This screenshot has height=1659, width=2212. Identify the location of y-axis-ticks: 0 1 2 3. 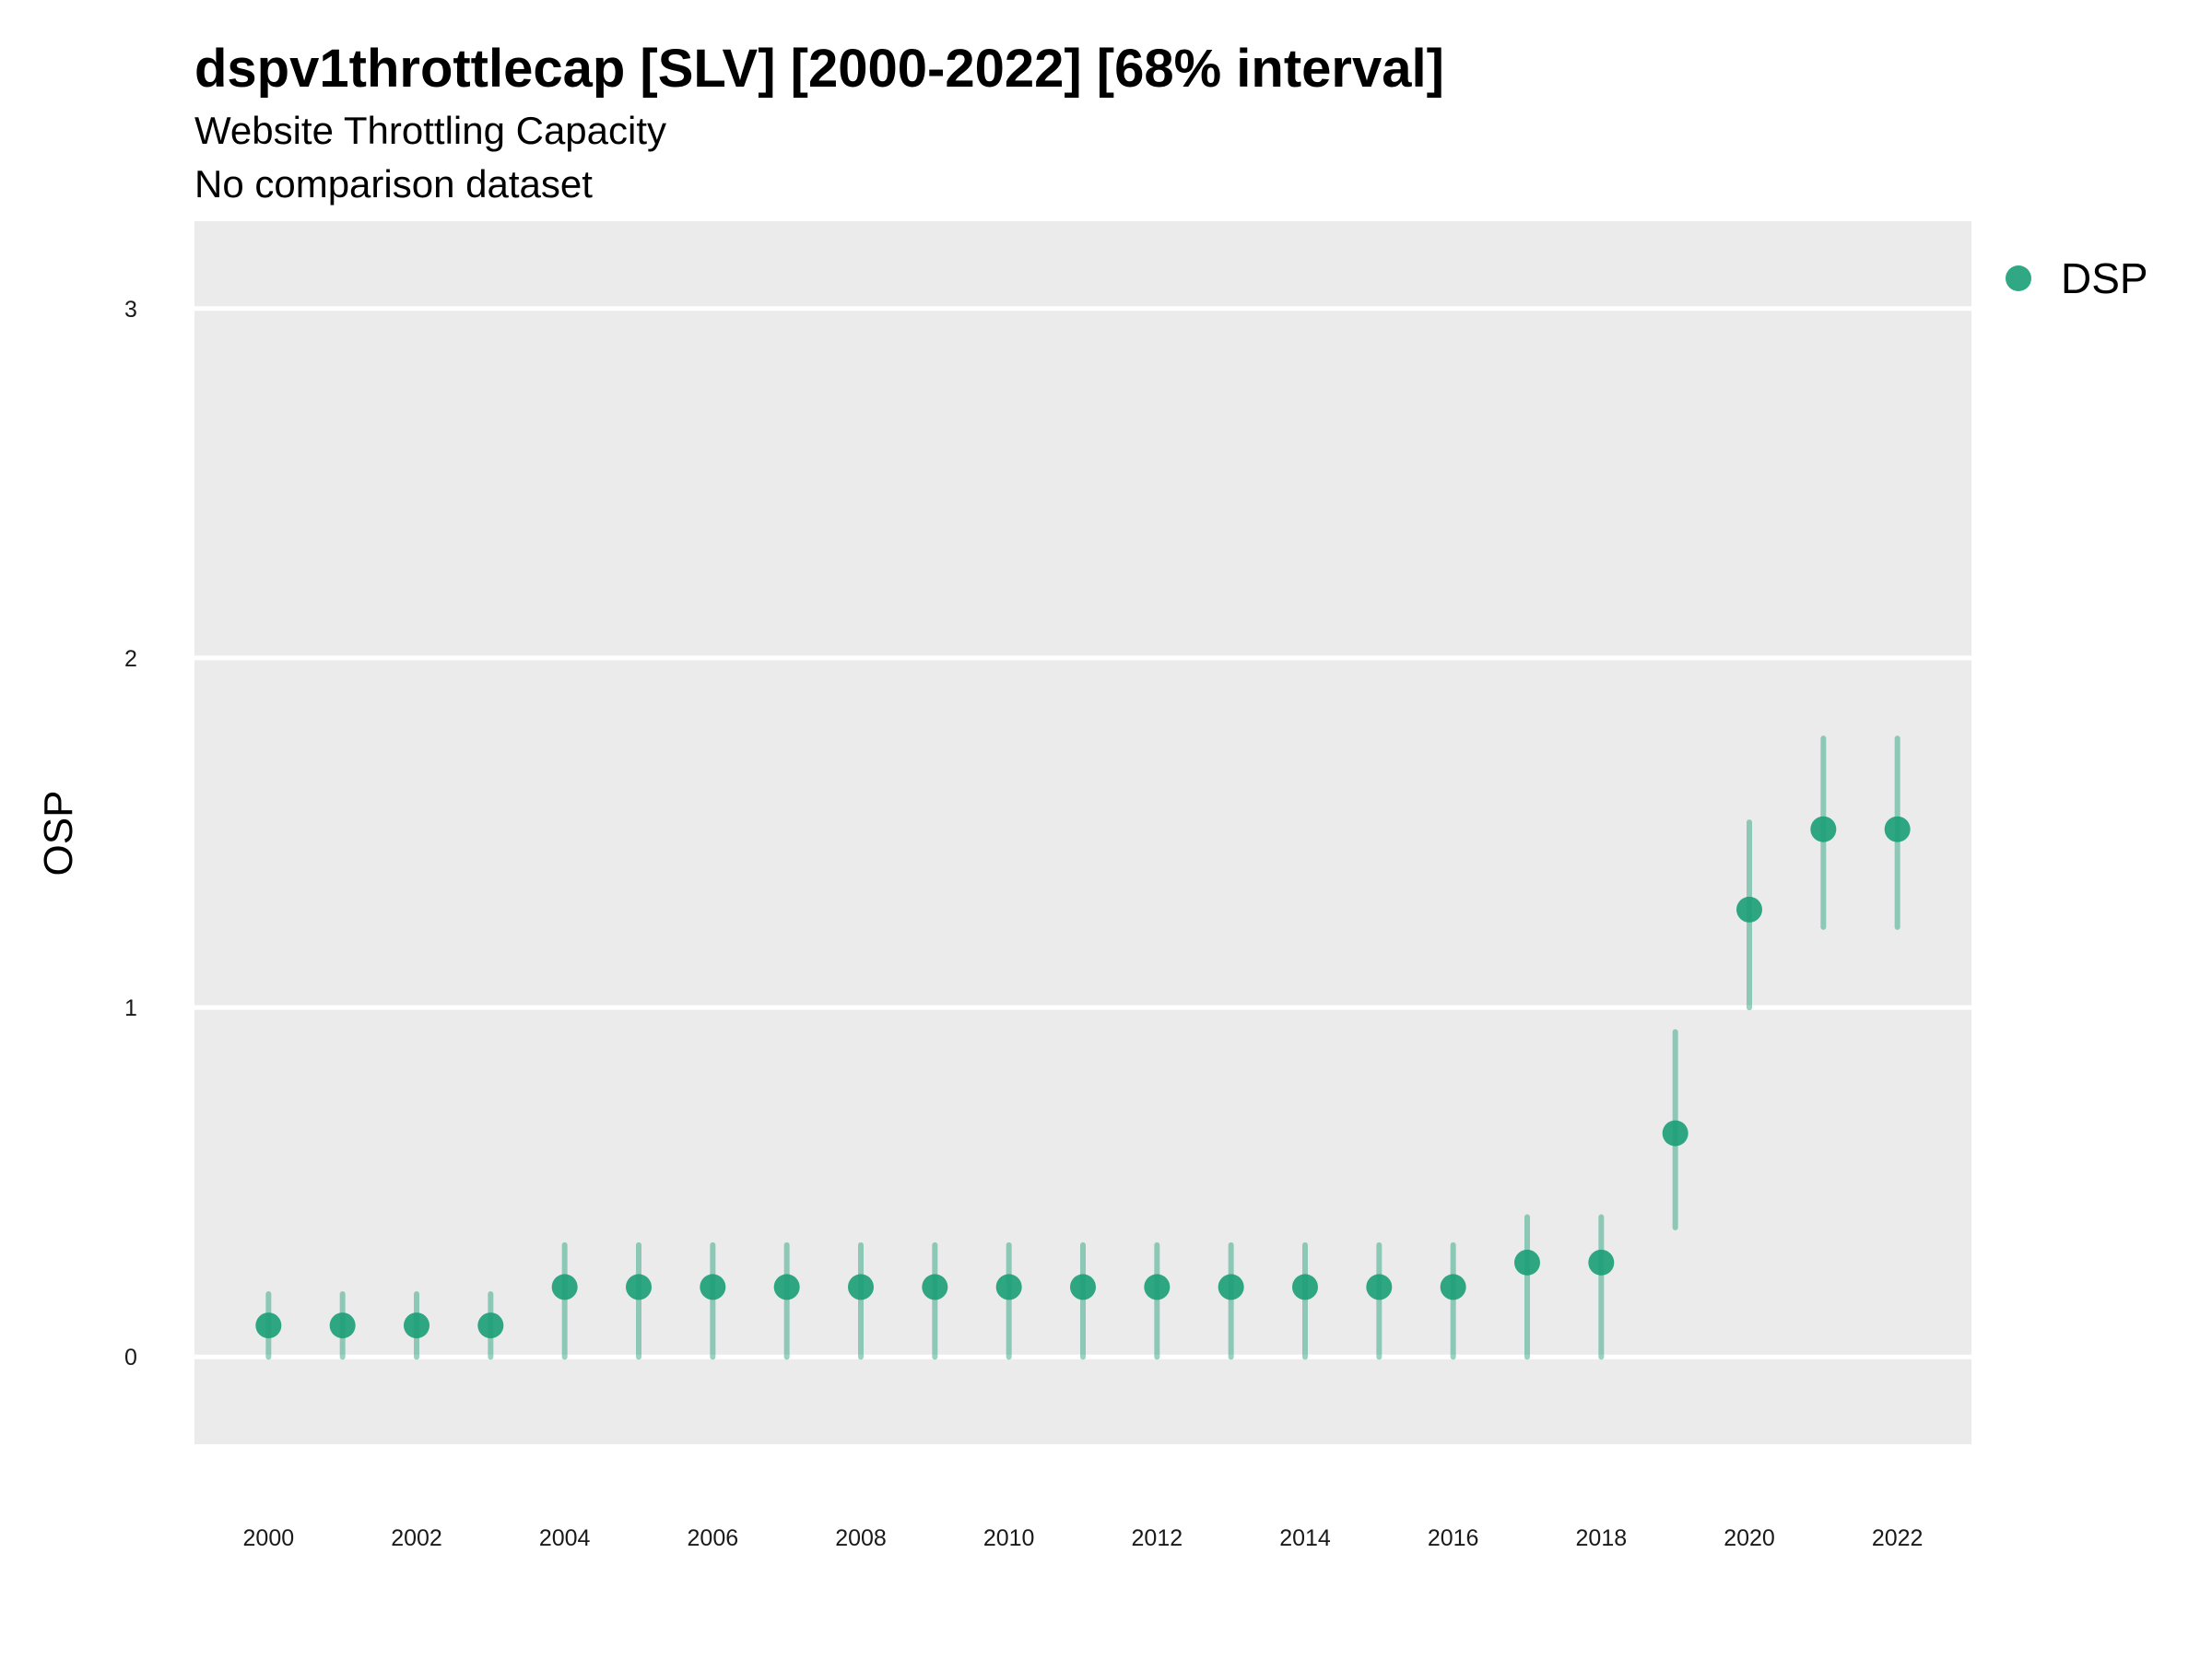
(130, 834).